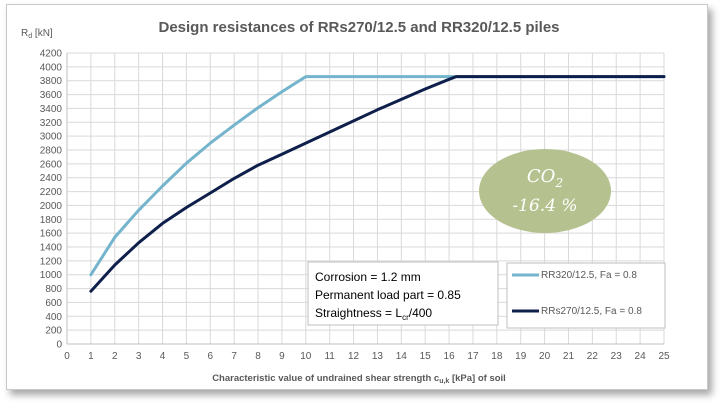  I want to click on x-tick-label: 20, so click(545, 356).